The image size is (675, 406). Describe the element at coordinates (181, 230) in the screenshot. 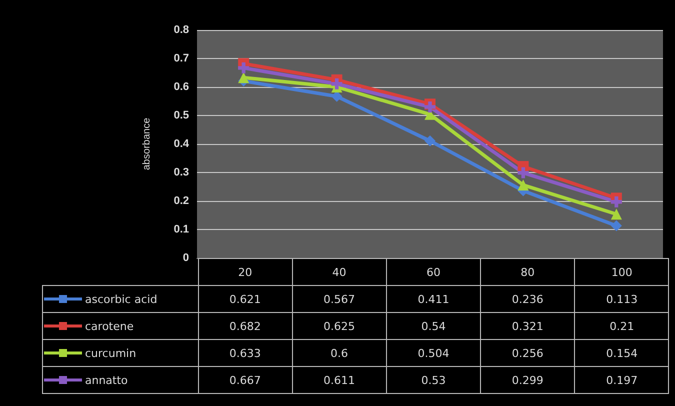

I see `y-tick-label: 0.1` at that location.